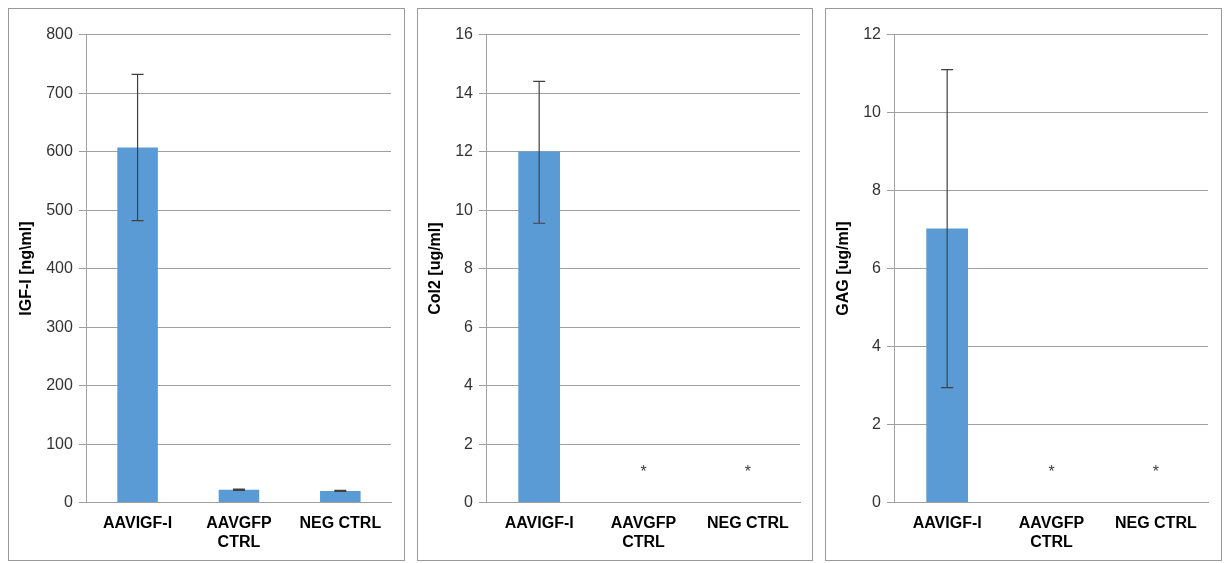  I want to click on y-tick-label: 200, so click(59, 385).